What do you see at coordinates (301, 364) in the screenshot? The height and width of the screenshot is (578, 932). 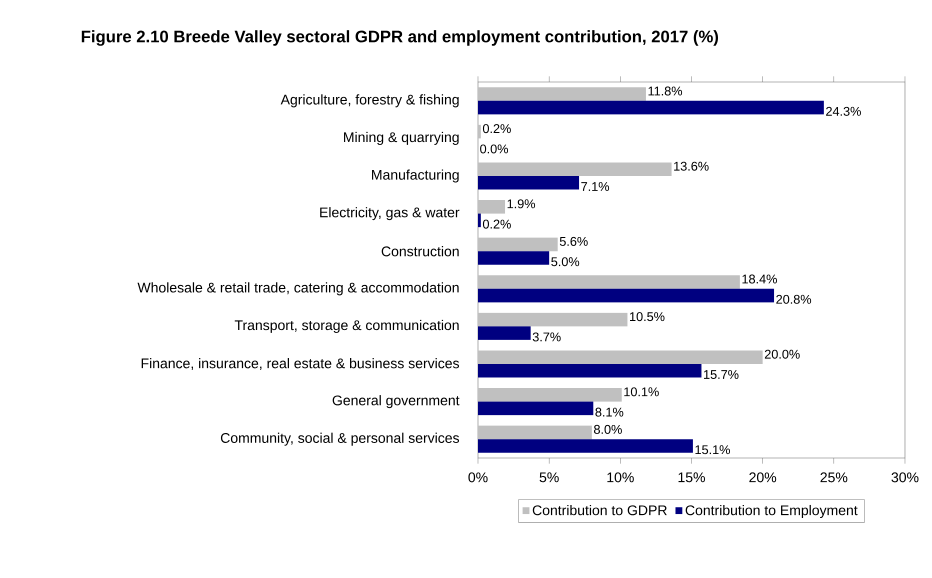 I see `y-tick-label: Finance, insurance, real estate & business services` at bounding box center [301, 364].